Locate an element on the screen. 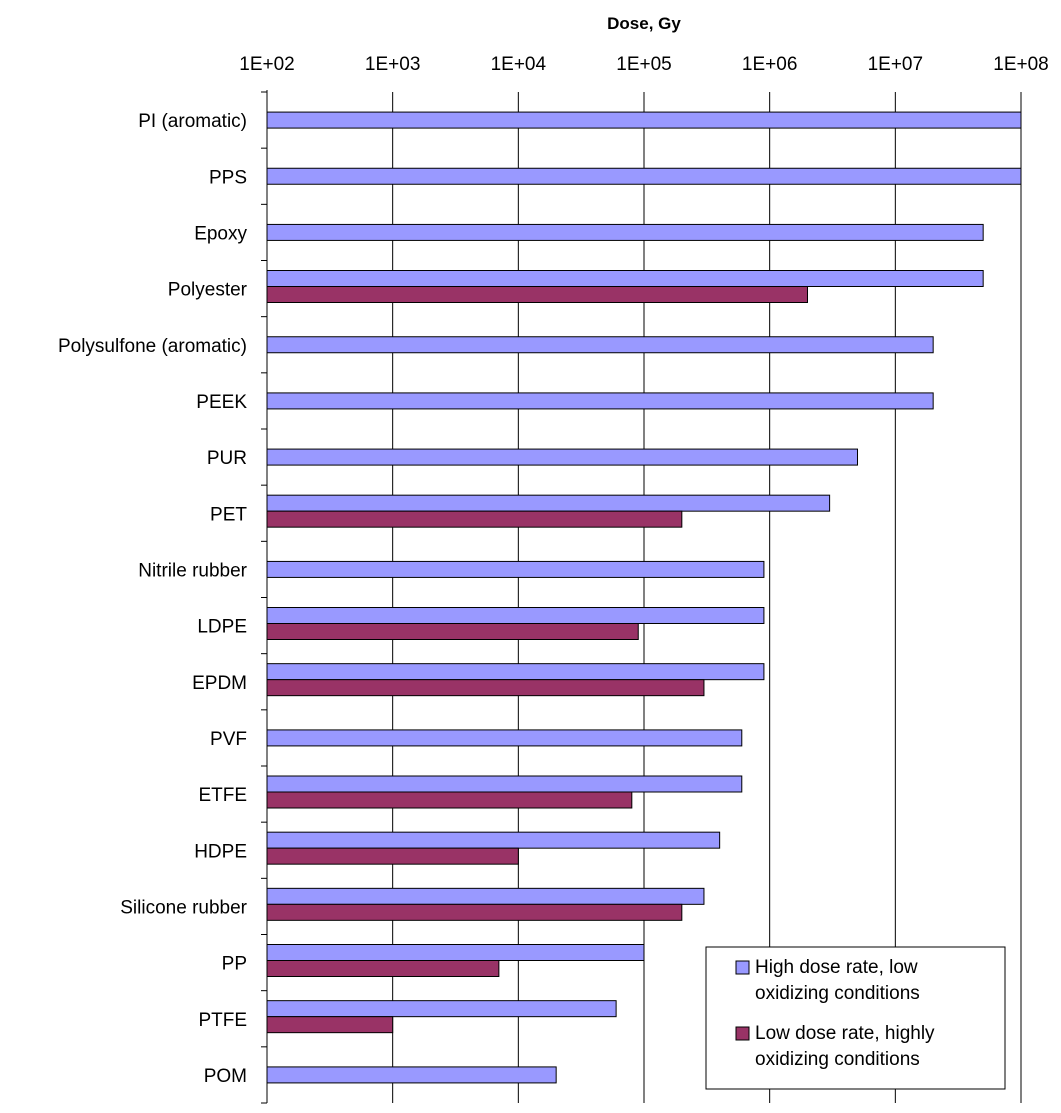 Image resolution: width=1061 pixels, height=1113 pixels. x-tick-label: 1E+08 is located at coordinates (1020, 64).